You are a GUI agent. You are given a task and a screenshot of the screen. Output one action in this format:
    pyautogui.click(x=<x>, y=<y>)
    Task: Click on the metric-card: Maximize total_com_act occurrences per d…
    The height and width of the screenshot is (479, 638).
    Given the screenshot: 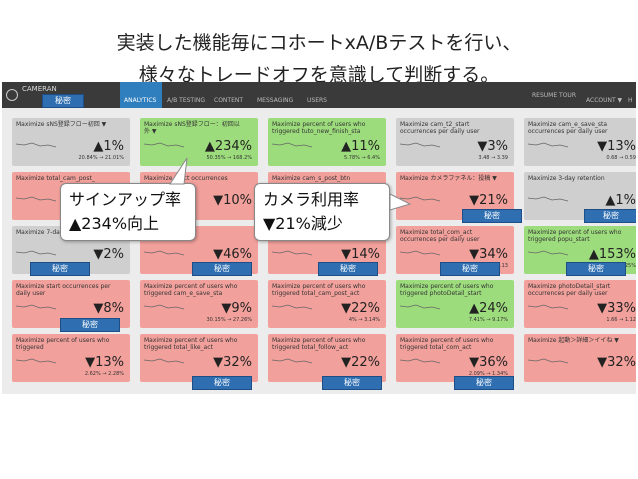 What is the action you would take?
    pyautogui.click(x=455, y=250)
    